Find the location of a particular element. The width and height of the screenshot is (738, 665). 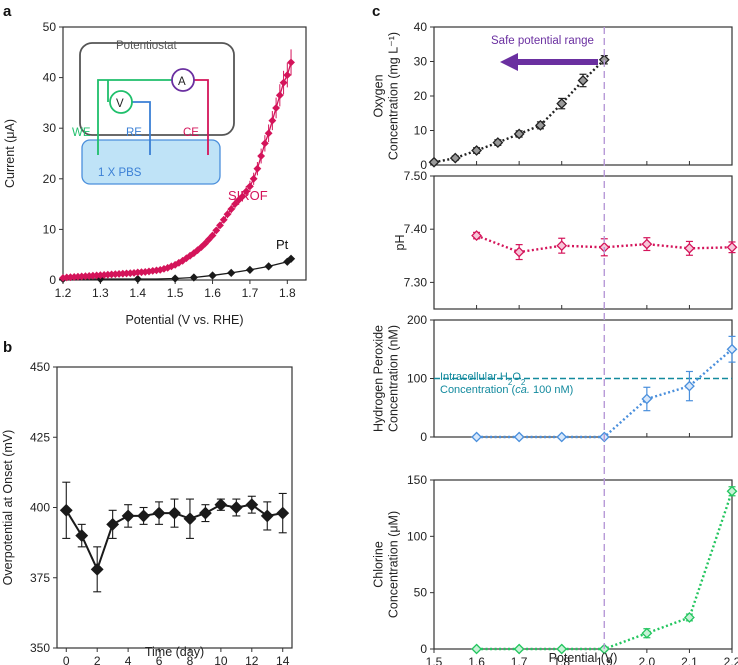

panel-a-label: a is located at coordinates (7, 11).